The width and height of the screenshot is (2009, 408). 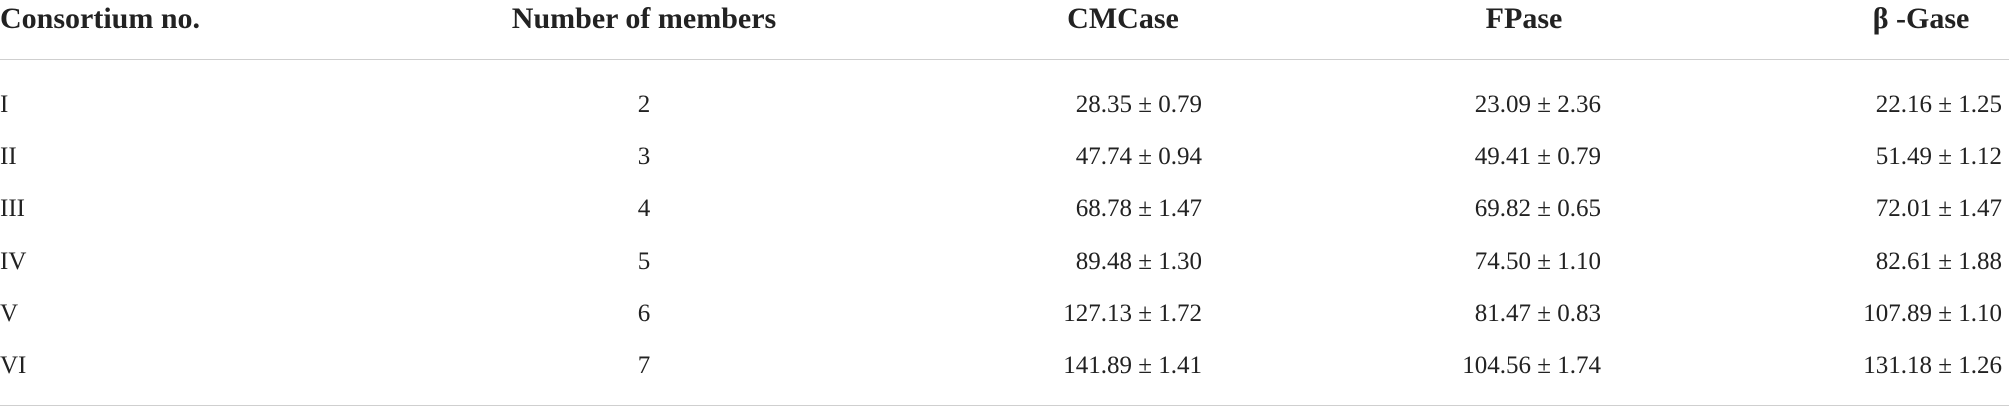 What do you see at coordinates (1537, 209) in the screenshot?
I see `table-cell: 69.82 ± 0.65` at bounding box center [1537, 209].